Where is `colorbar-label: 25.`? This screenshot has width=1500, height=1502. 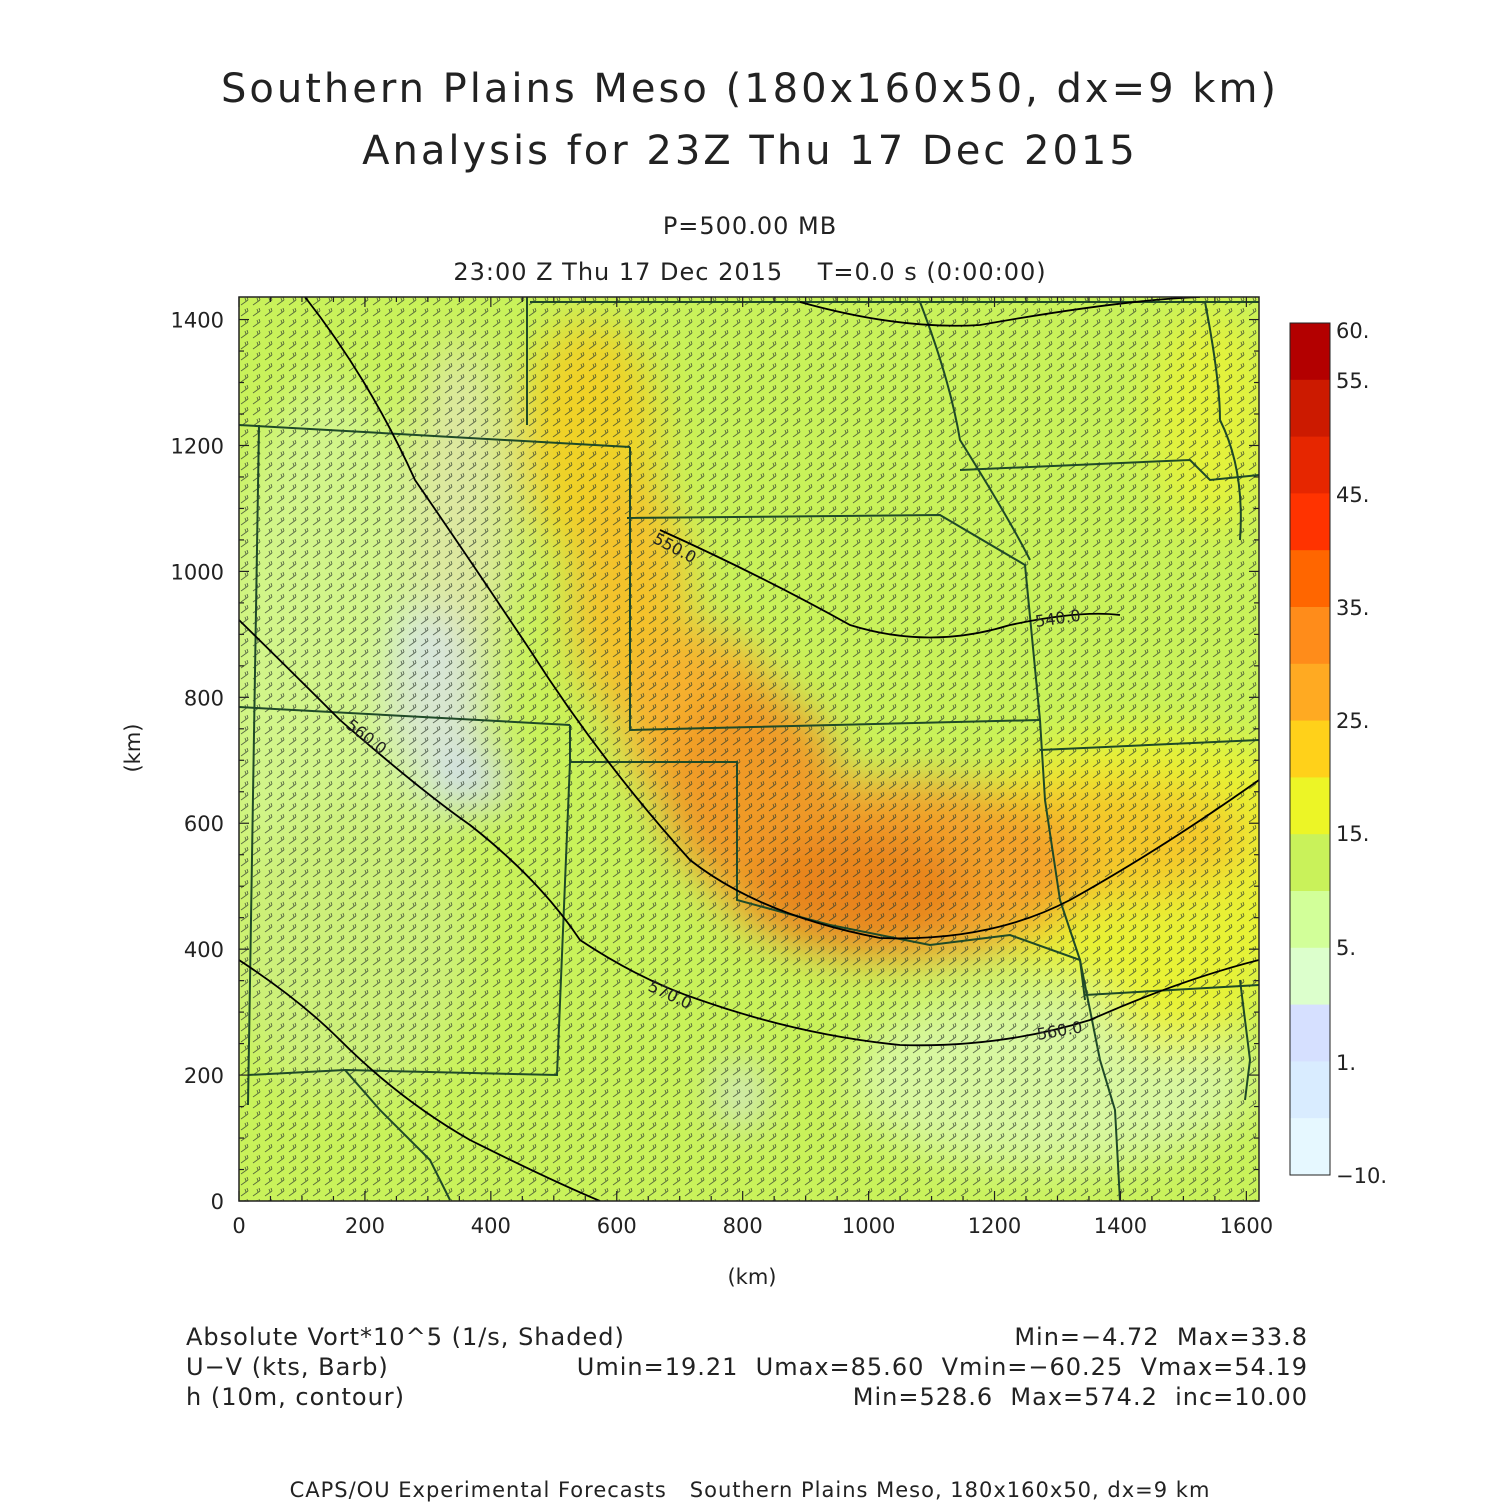 colorbar-label: 25. is located at coordinates (1352, 721).